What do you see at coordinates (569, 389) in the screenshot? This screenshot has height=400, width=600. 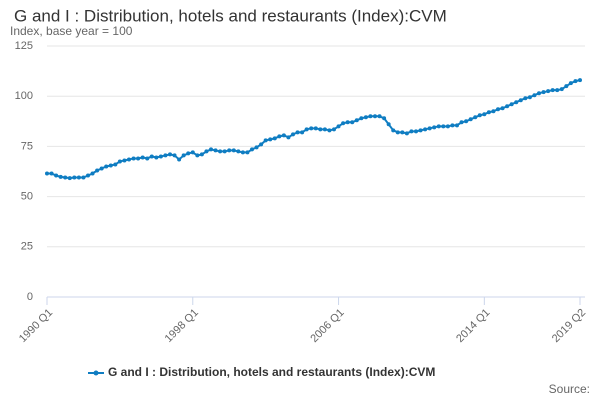 I see `source: Source:` at bounding box center [569, 389].